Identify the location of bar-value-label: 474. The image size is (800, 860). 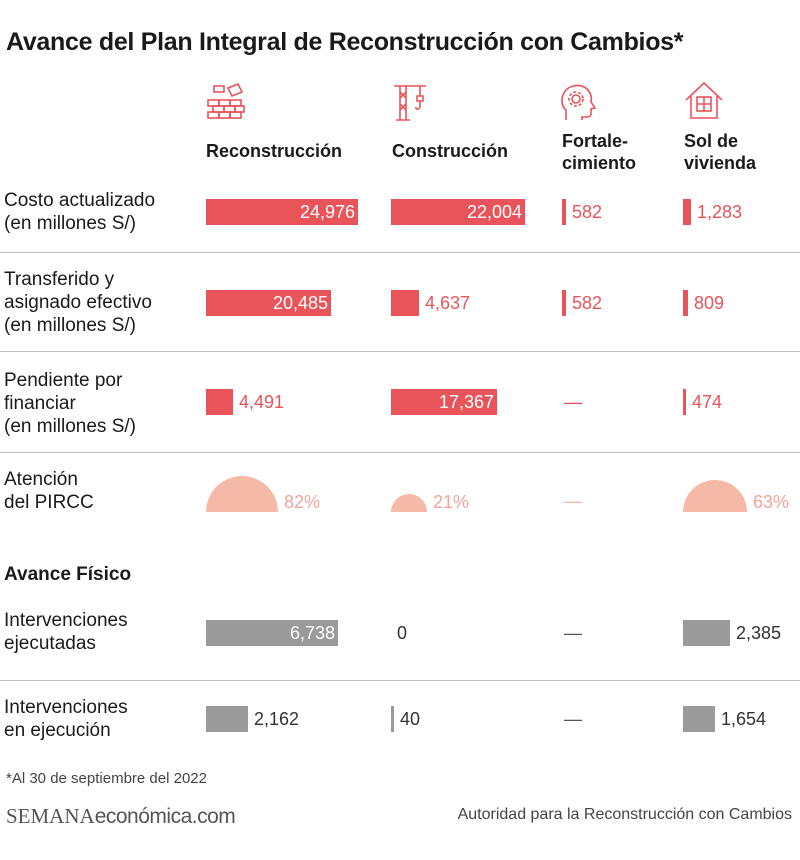
(707, 402).